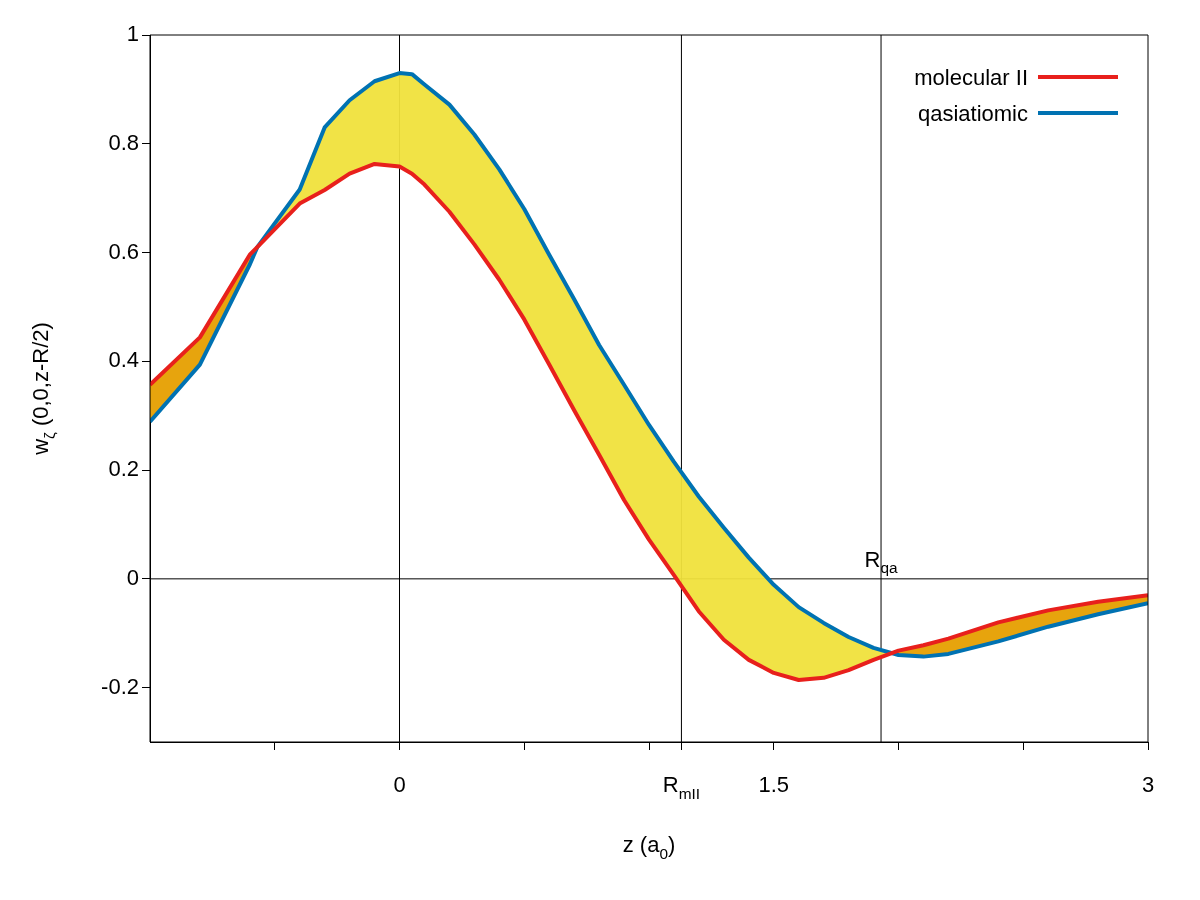 Image resolution: width=1200 pixels, height=900 pixels. What do you see at coordinates (972, 113) in the screenshot?
I see `legend-label: qasiatiomic` at bounding box center [972, 113].